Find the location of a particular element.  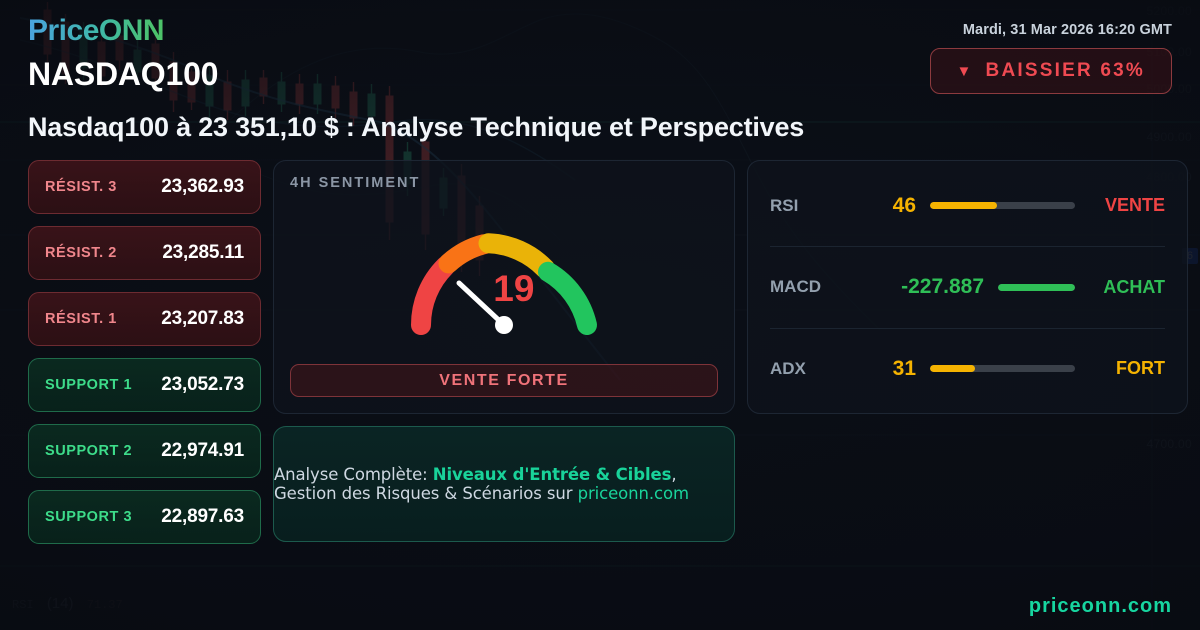

level-label: SUPPORT 2 is located at coordinates (89, 451).